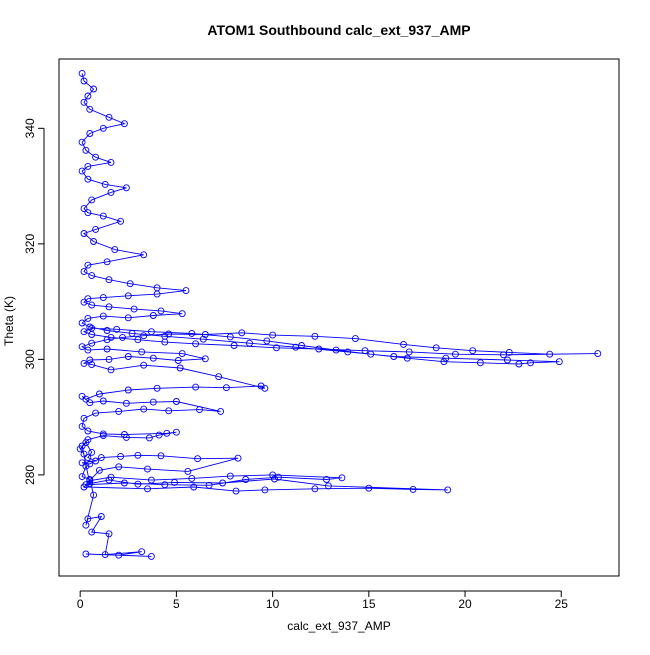 The image size is (650, 655). Describe the element at coordinates (80, 604) in the screenshot. I see `x-tick-label: 0` at that location.